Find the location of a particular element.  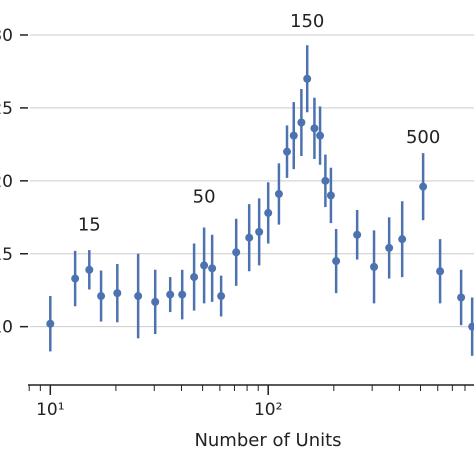

annotation: 150 is located at coordinates (307, 21).